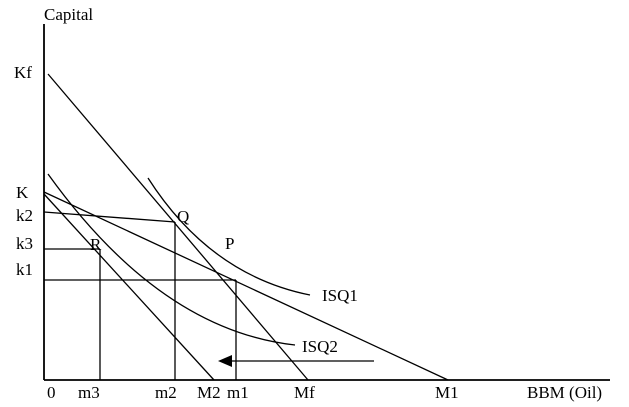 This screenshot has height=407, width=629. Describe the element at coordinates (24, 215) in the screenshot. I see `y-tick-k2: k2` at that location.